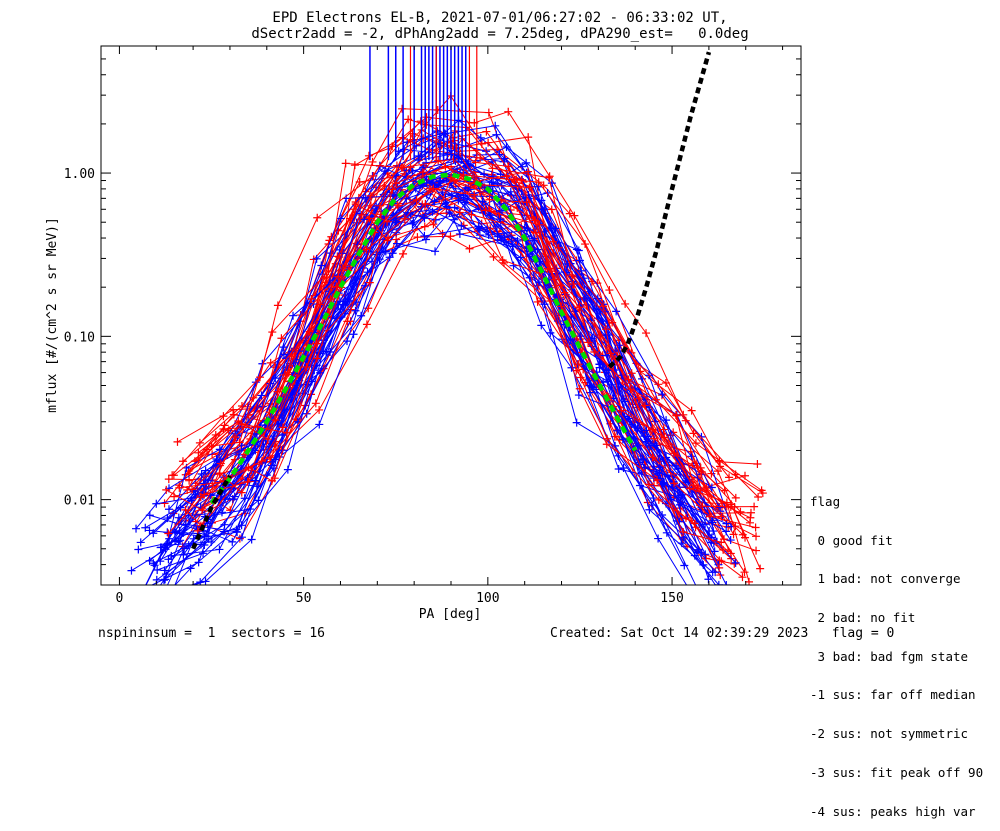 Image resolution: width=1000 pixels, height=831 pixels. Describe the element at coordinates (671, 598) in the screenshot. I see `x-tick-label: 150` at that location.